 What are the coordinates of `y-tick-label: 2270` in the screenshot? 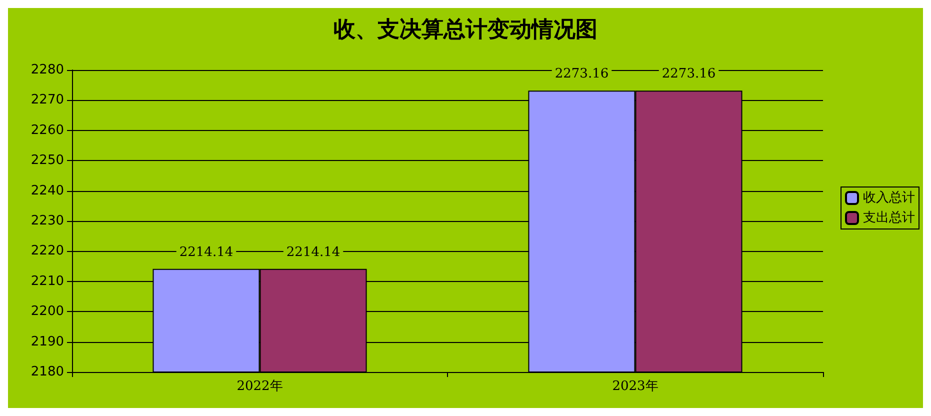 It's located at (47, 100).